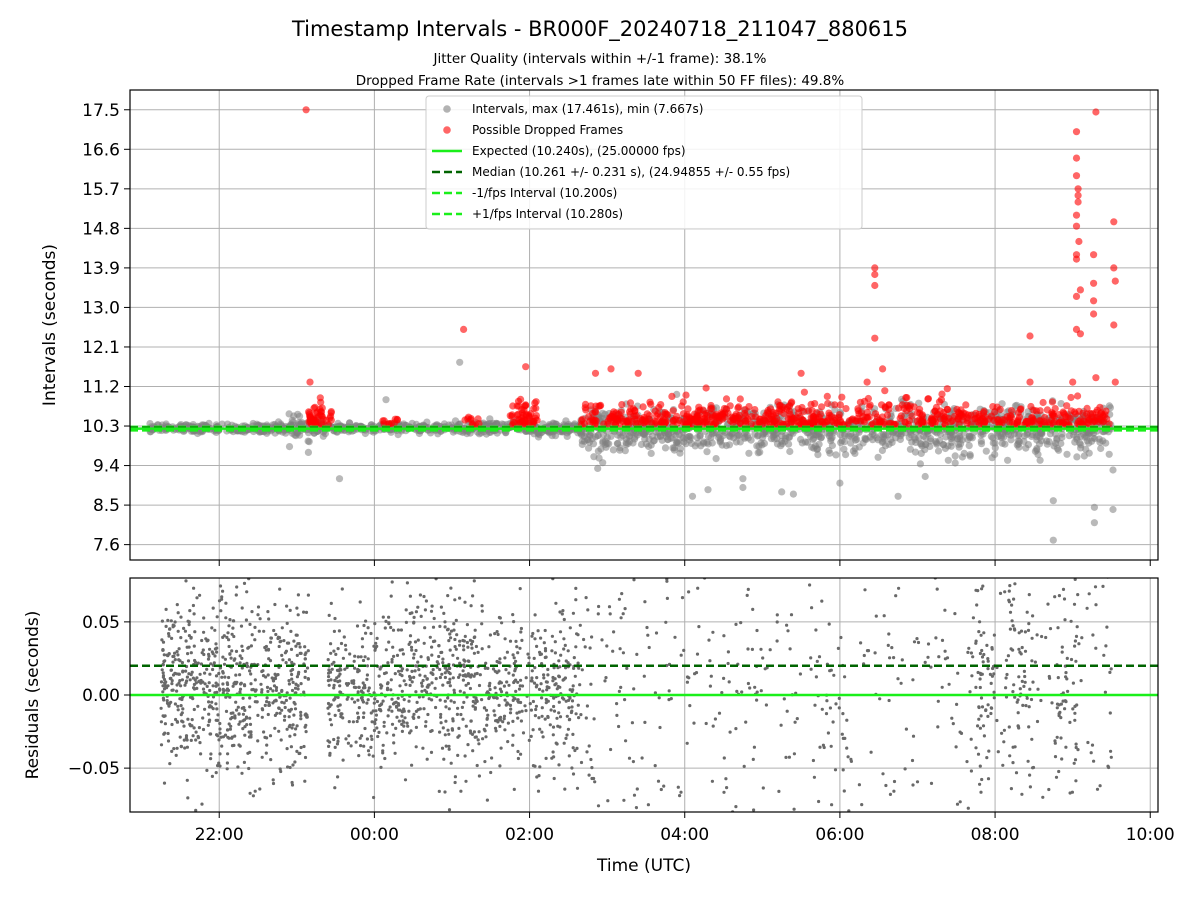 This screenshot has width=1200, height=904. Describe the element at coordinates (685, 828) in the screenshot. I see `residuals-x-ticks: 22:00 00:00 02:00 04:00 06:00 08:00 10:00` at that location.